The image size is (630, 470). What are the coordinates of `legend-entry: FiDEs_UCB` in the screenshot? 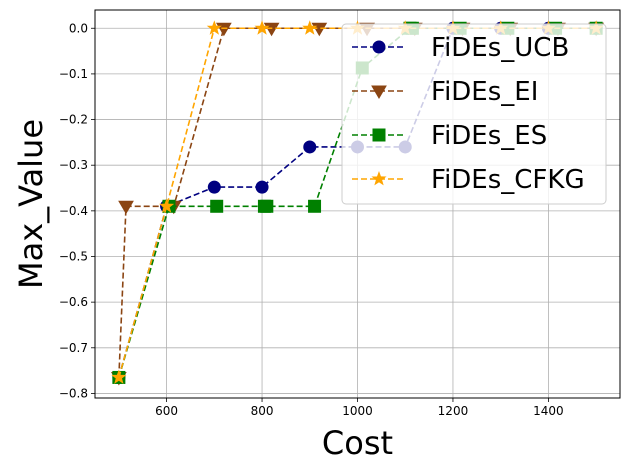 It's located at (460, 48).